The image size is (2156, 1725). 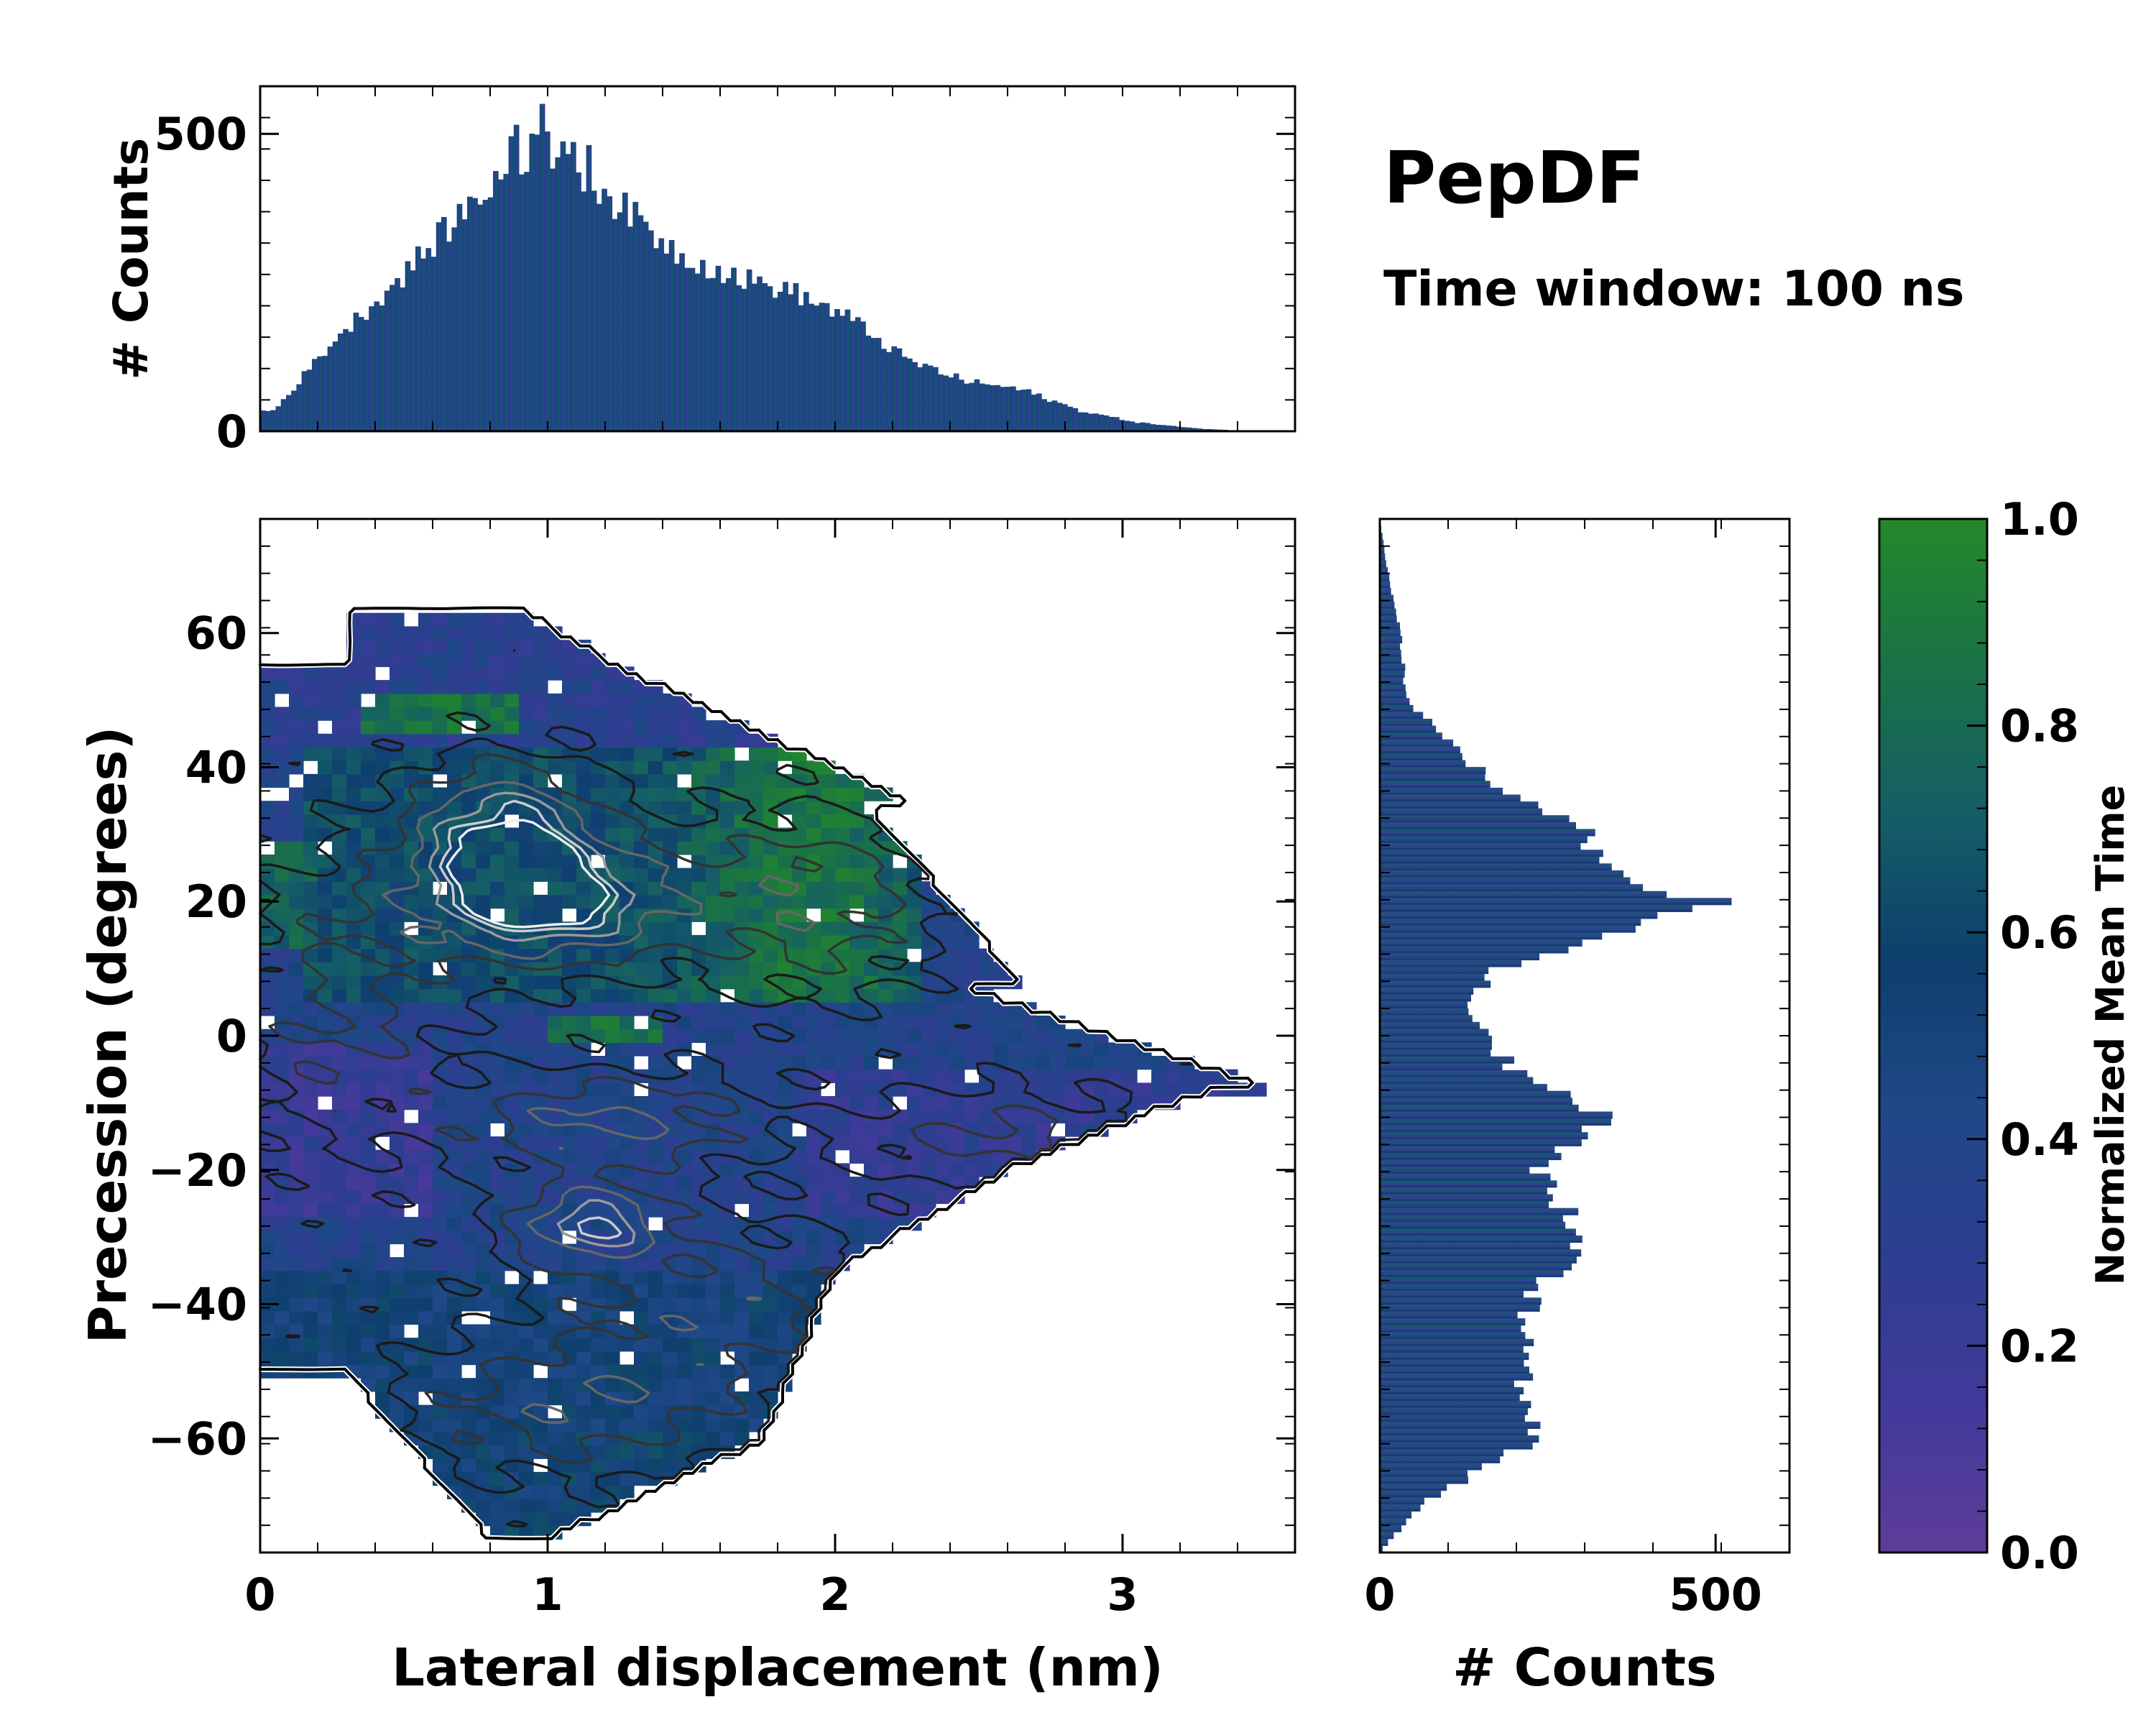 I want to click on colorbar: 0.00.20.40.60.81.0 Normalized Mean Time, so click(x=2005, y=1036).